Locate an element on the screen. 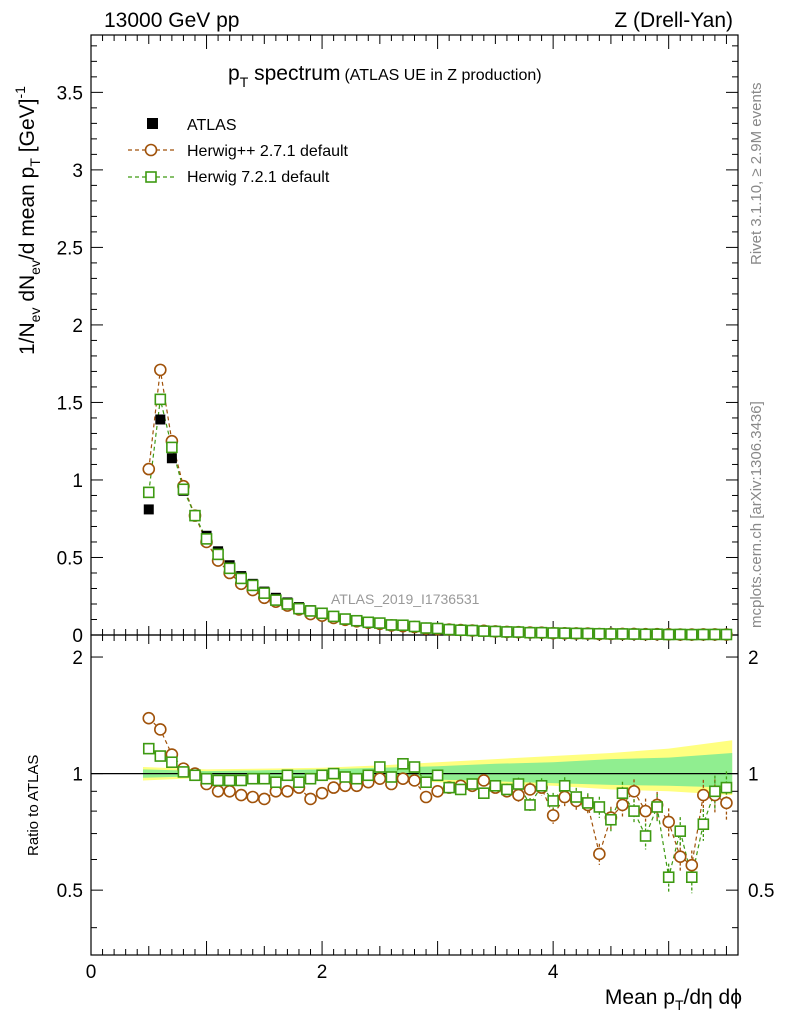 The width and height of the screenshot is (786, 1024). atlas-point is located at coordinates (148, 509).